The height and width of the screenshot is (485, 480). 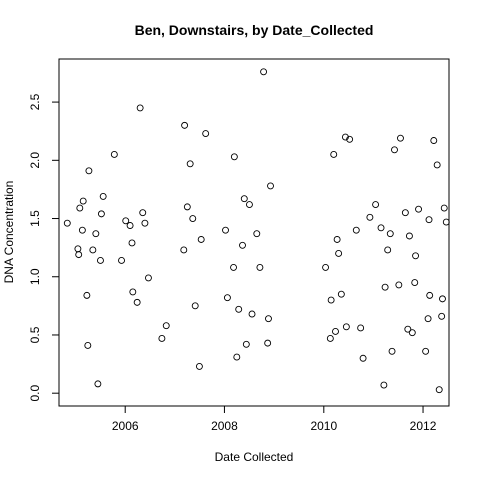 I want to click on x-tick-label: 2008, so click(x=224, y=426).